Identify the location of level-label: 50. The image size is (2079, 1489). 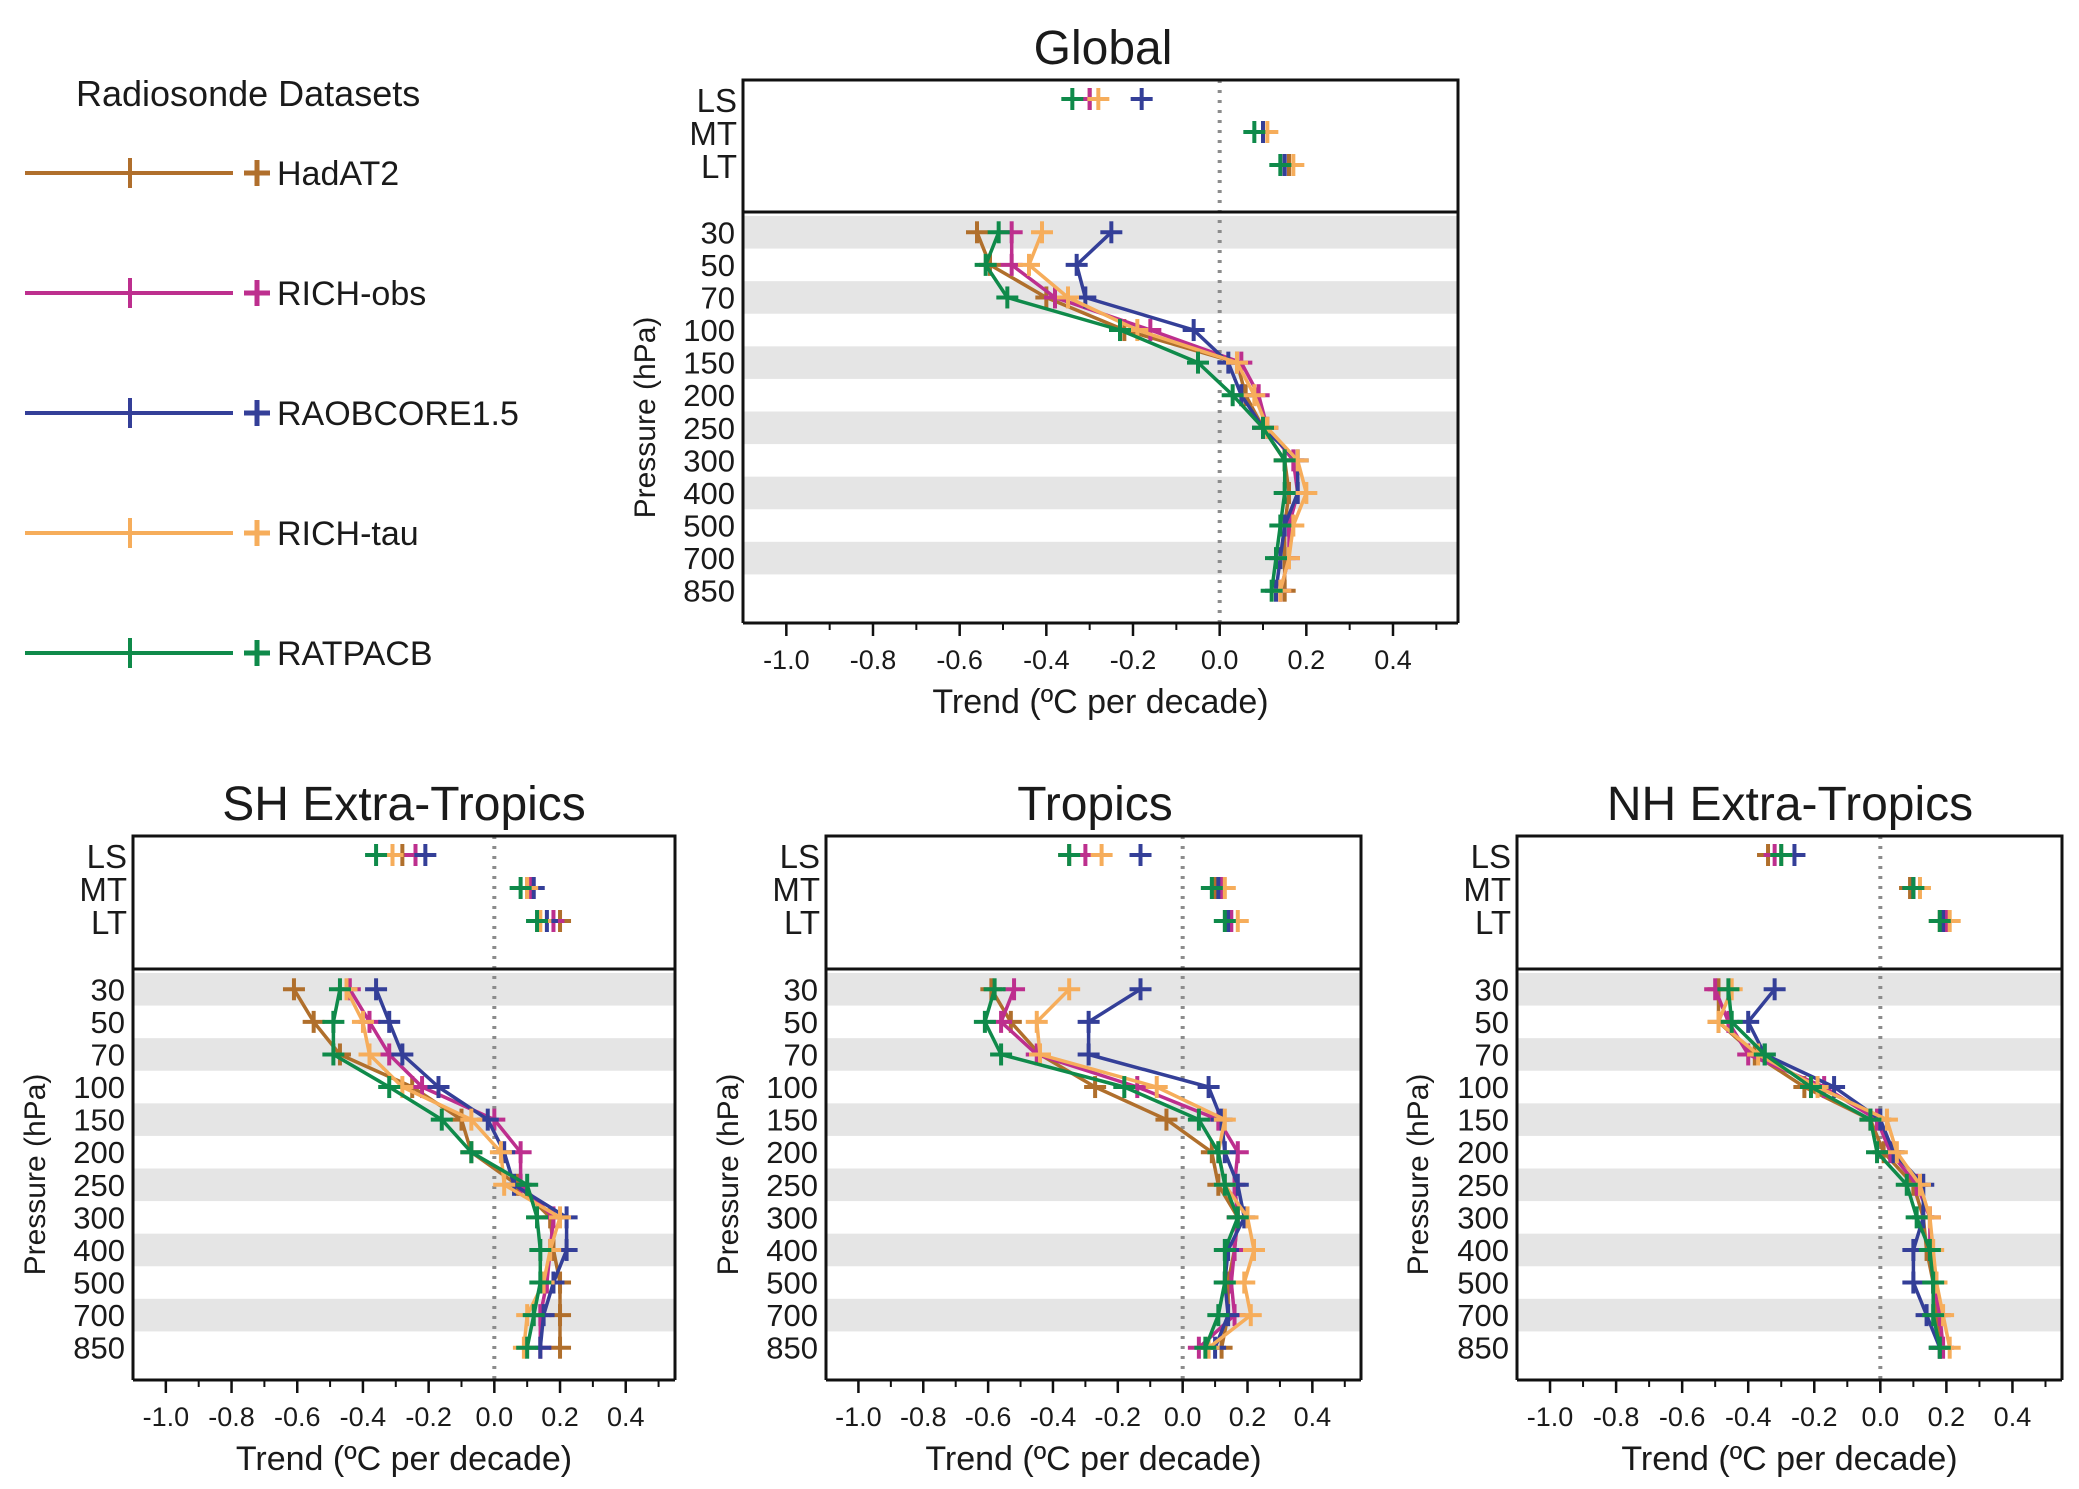
(1492, 1022).